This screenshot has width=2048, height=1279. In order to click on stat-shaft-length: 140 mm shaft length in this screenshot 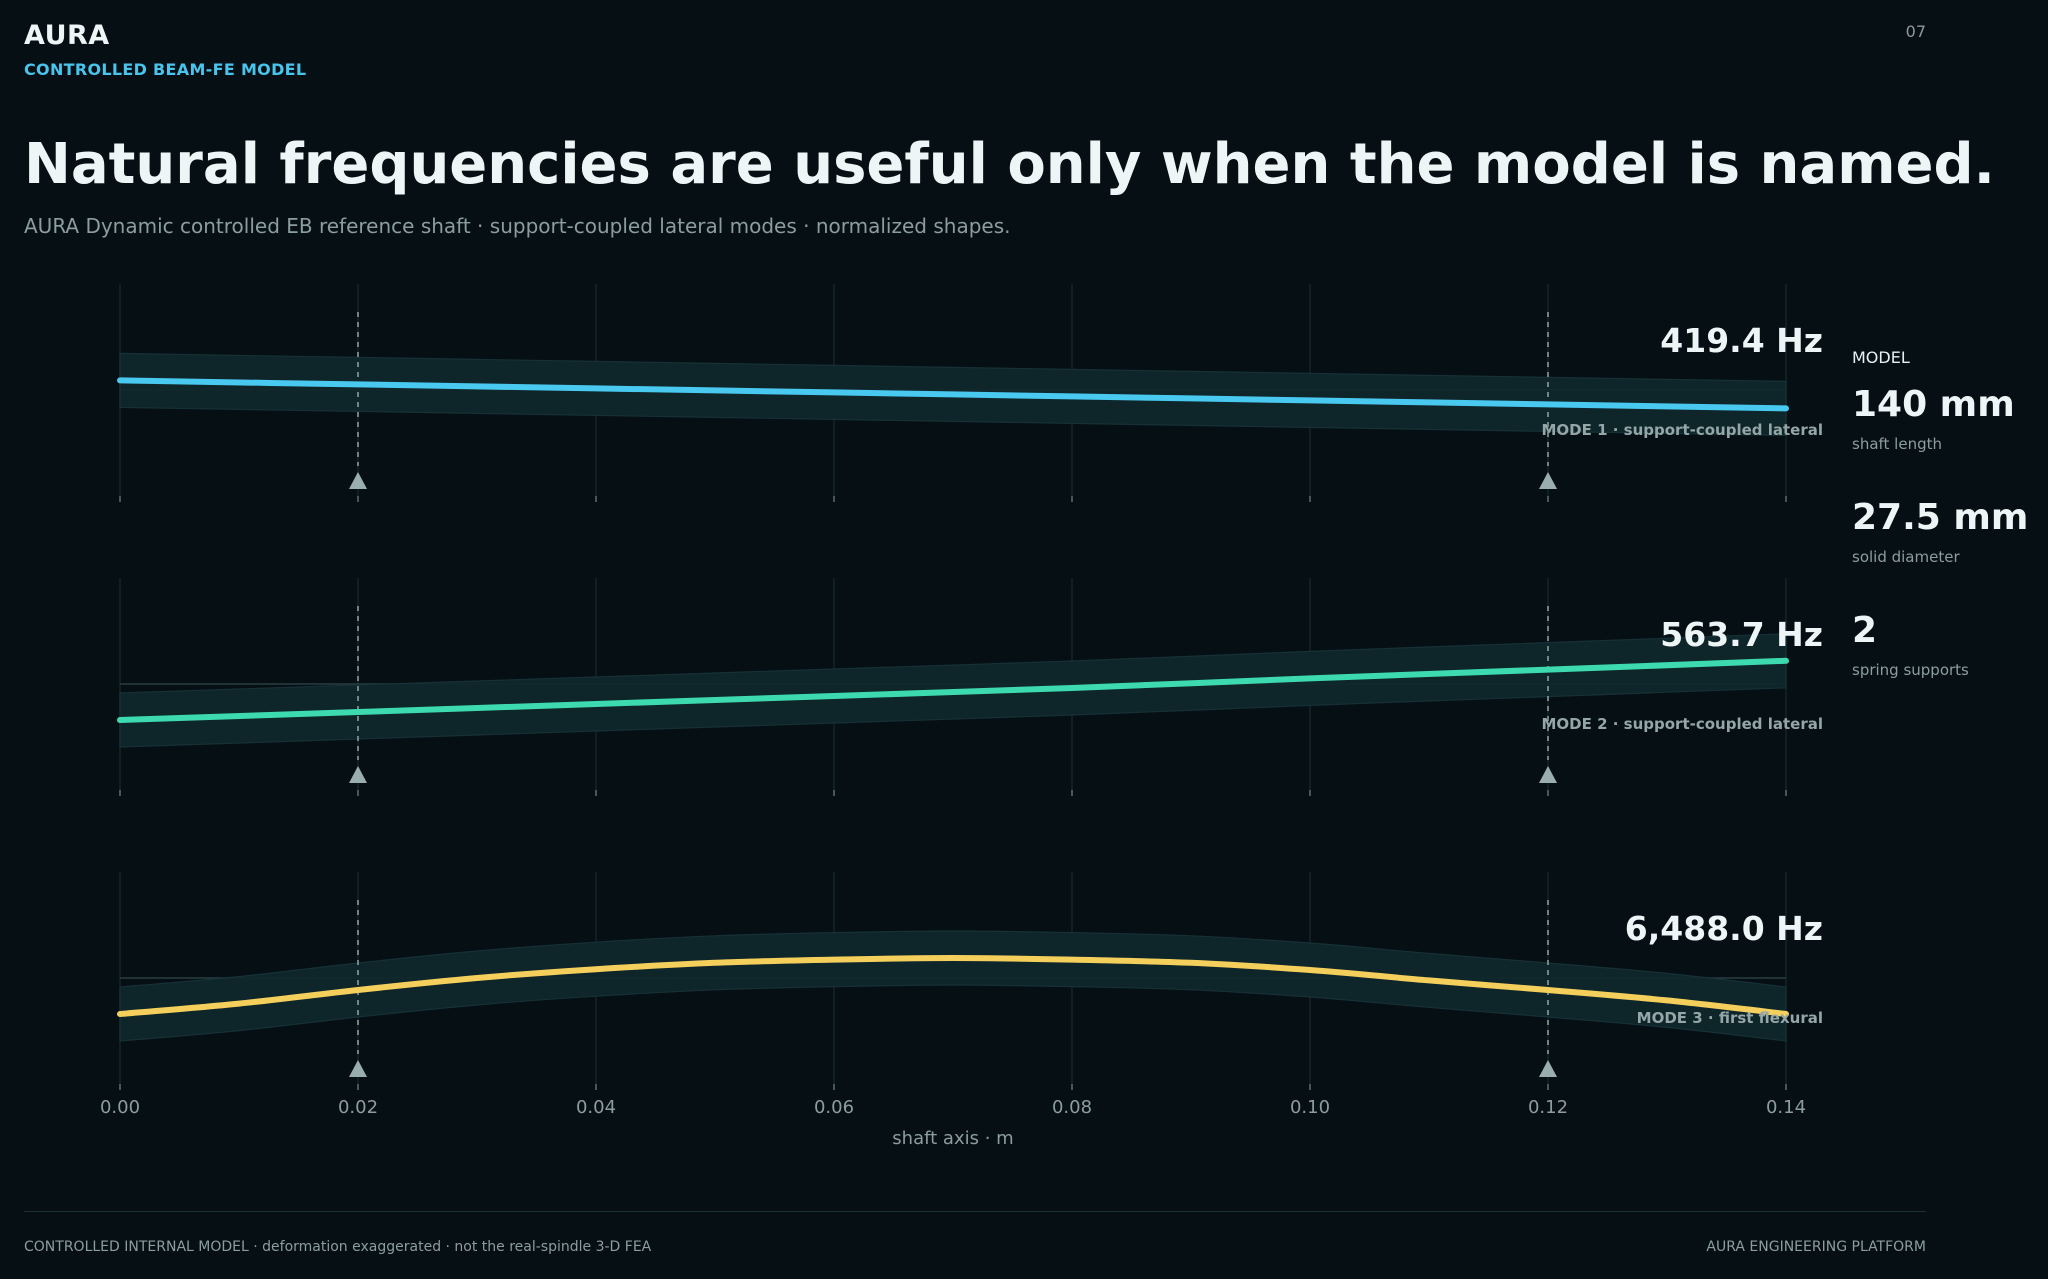, I will do `click(1933, 418)`.